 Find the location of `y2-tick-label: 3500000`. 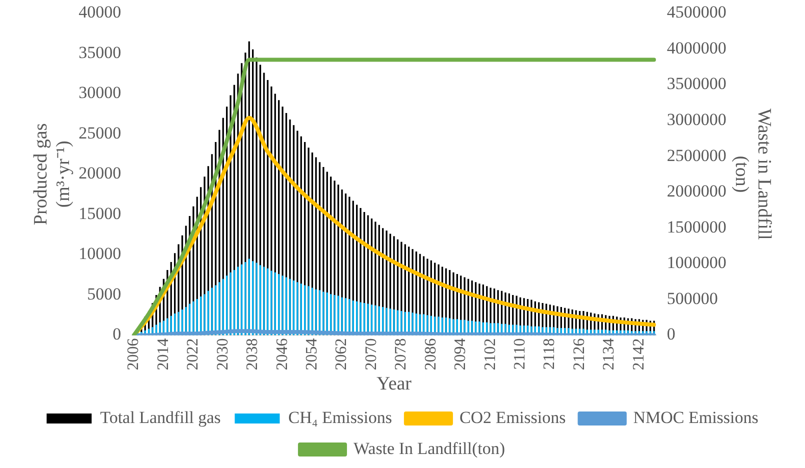

y2-tick-label: 3500000 is located at coordinates (696, 84).